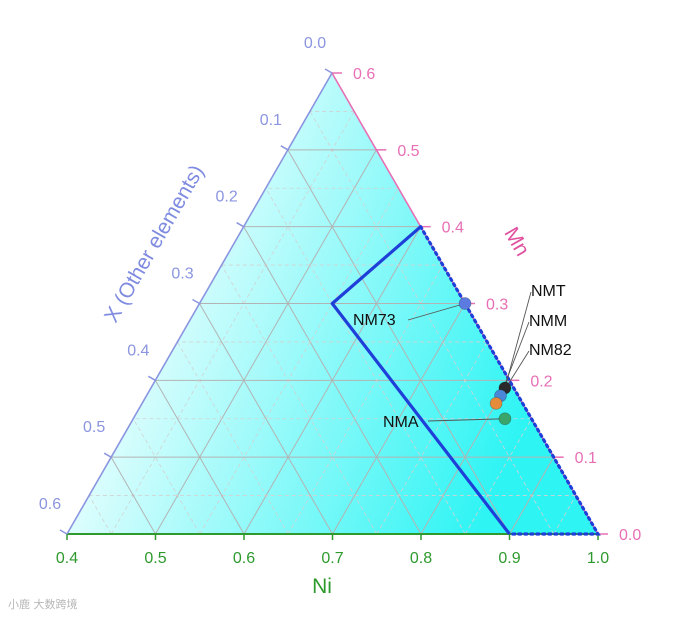 This screenshot has width=677, height=618. Describe the element at coordinates (548, 291) in the screenshot. I see `data-label-nmt: NMT` at that location.